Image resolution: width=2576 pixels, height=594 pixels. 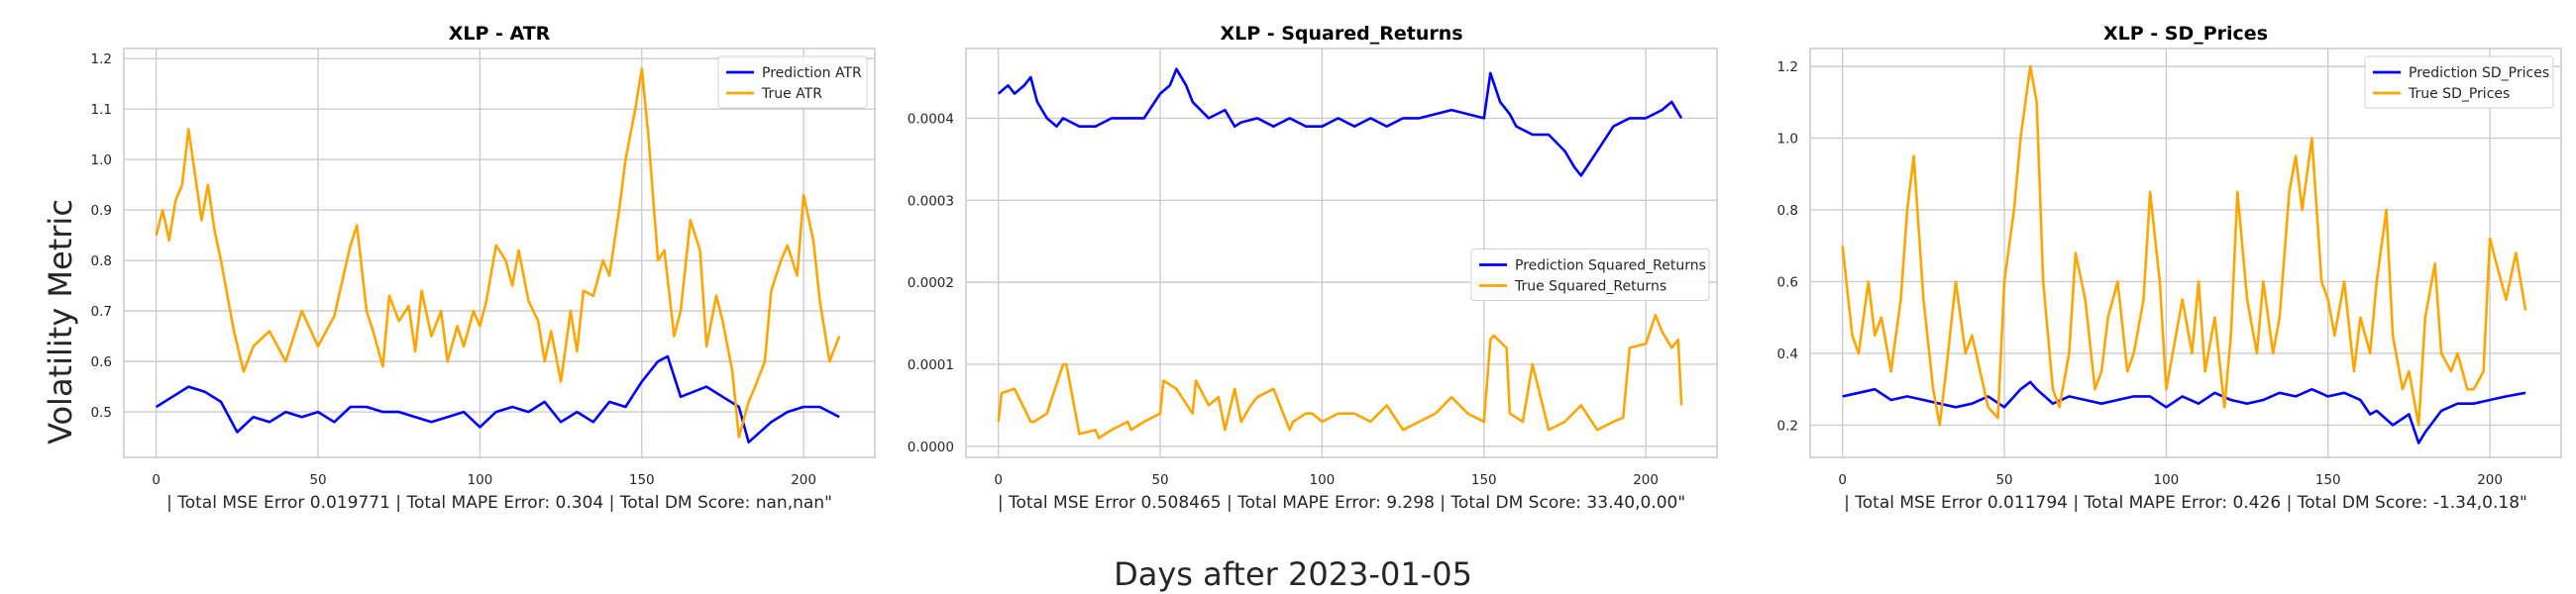 I want to click on true-series-line, so click(x=1340, y=376).